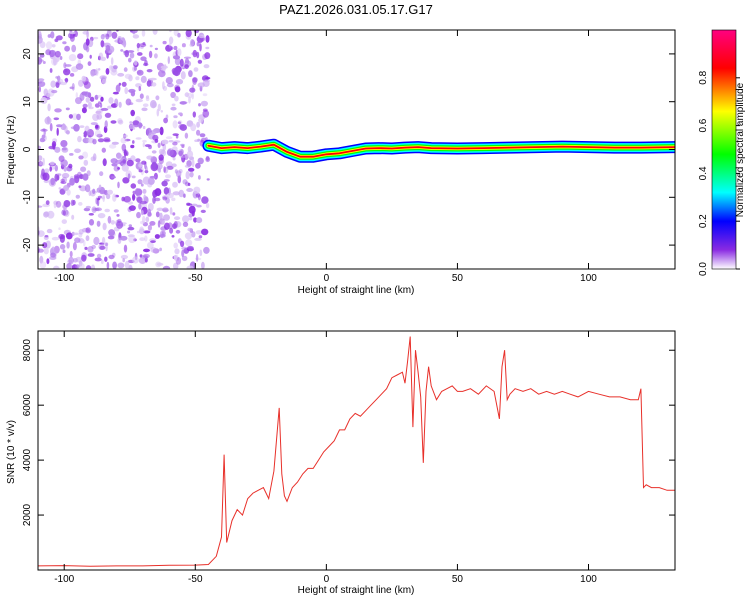 The image size is (750, 600). I want to click on spectrogram-x-tick-label: 0, so click(327, 278).